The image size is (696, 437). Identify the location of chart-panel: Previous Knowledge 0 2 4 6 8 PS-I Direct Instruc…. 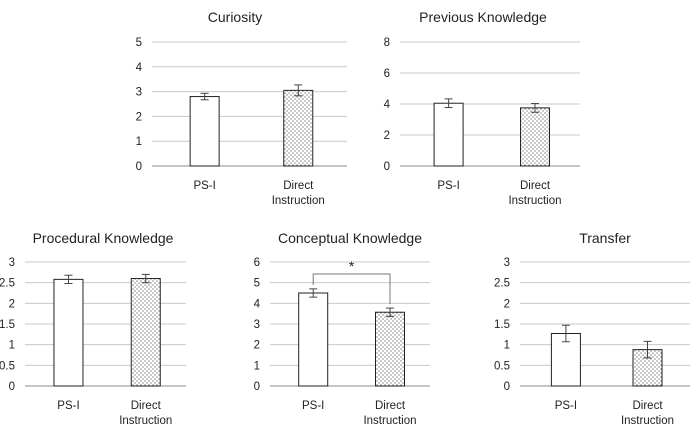
(482, 108).